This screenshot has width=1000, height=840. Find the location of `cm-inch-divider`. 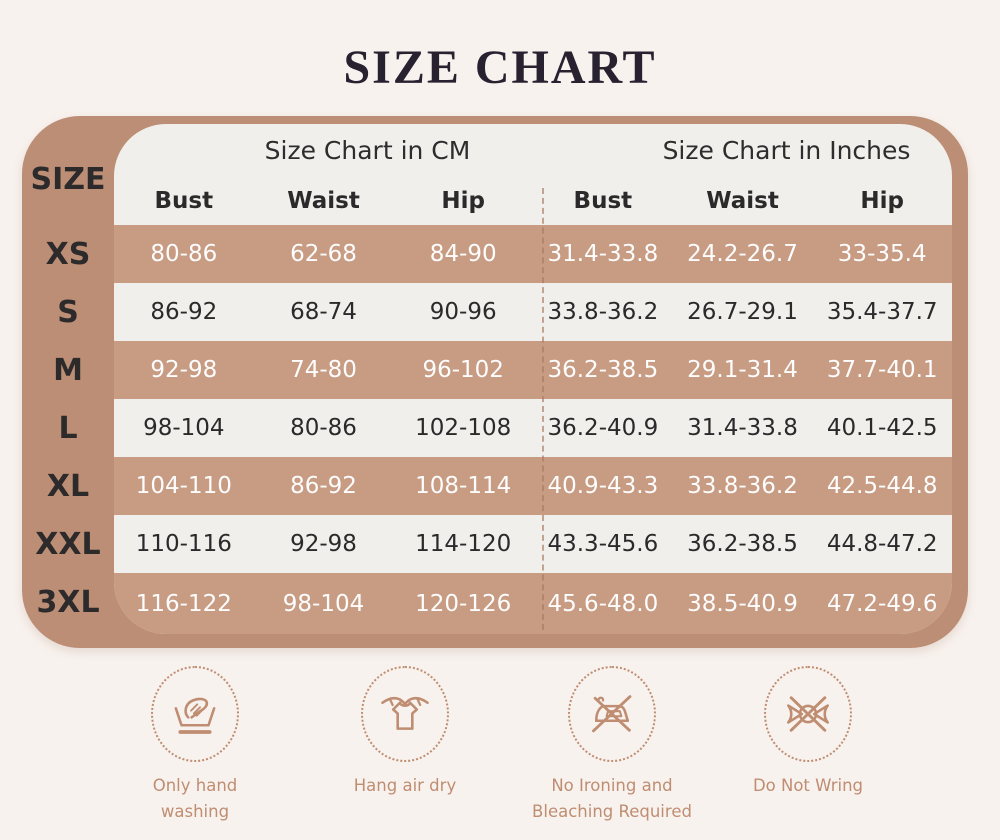

cm-inch-divider is located at coordinates (543, 409).